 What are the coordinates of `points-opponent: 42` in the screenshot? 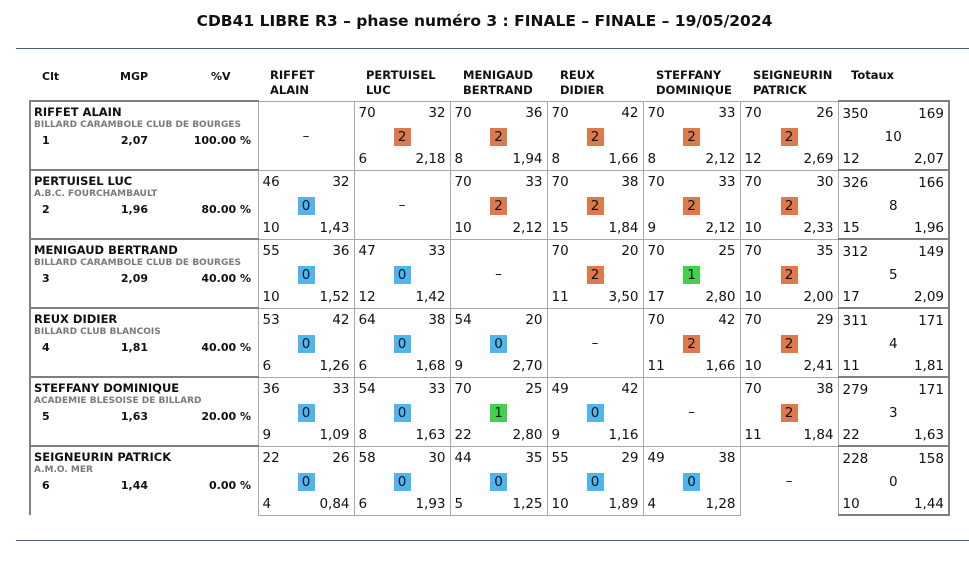 It's located at (630, 389).